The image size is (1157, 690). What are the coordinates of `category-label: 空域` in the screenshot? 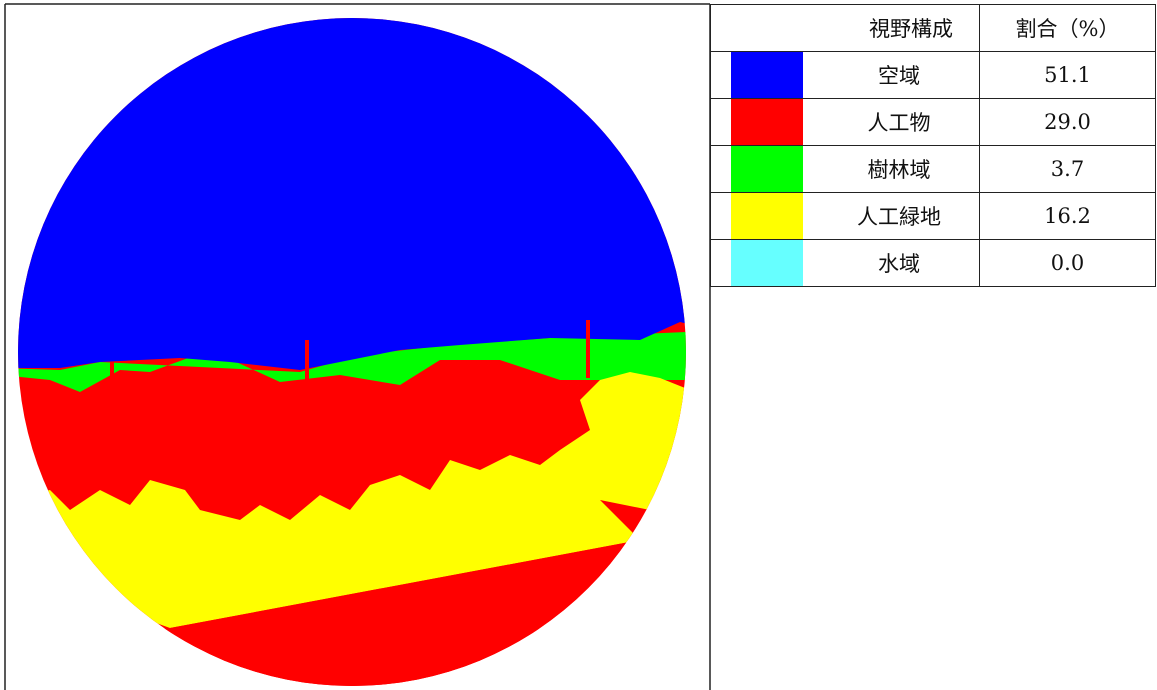 It's located at (899, 75).